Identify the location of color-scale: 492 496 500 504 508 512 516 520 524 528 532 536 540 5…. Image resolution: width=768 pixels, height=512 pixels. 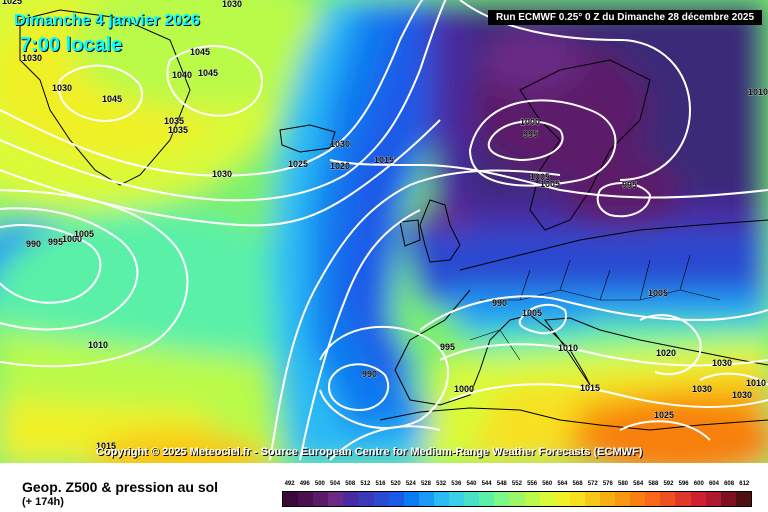
(517, 494).